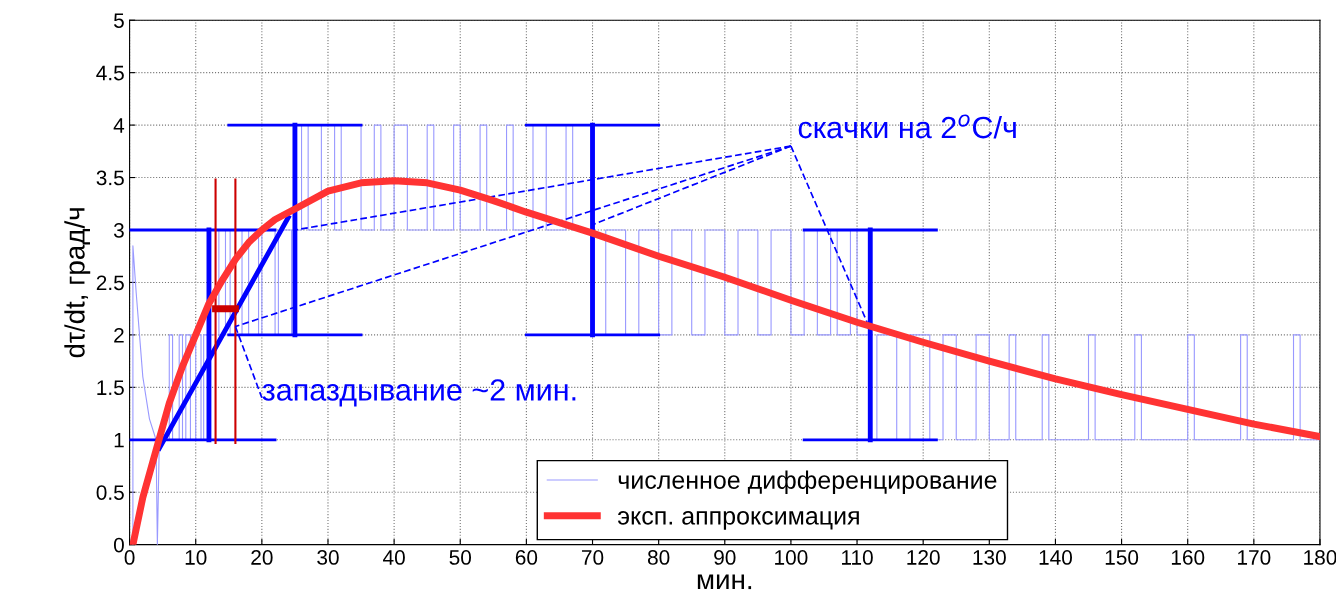 This screenshot has width=1336, height=612. I want to click on x-tick-label: 60, so click(526, 557).